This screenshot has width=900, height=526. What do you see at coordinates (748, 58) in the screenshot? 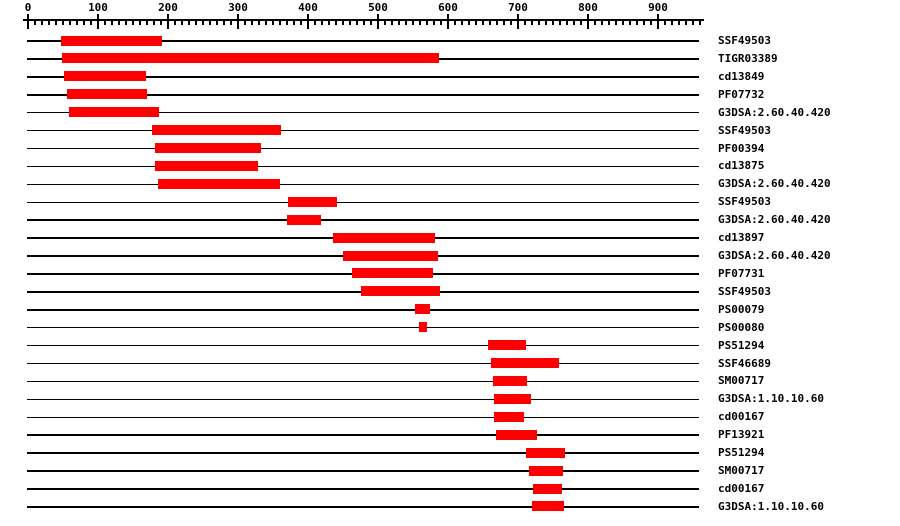
I see `feature-label: TIGR03389` at bounding box center [748, 58].